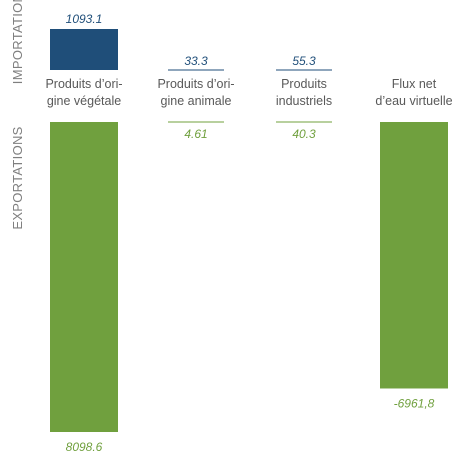 Image resolution: width=457 pixels, height=452 pixels. Describe the element at coordinates (195, 84) in the screenshot. I see `category-label-1-line-0: Produits d’ori-` at that location.